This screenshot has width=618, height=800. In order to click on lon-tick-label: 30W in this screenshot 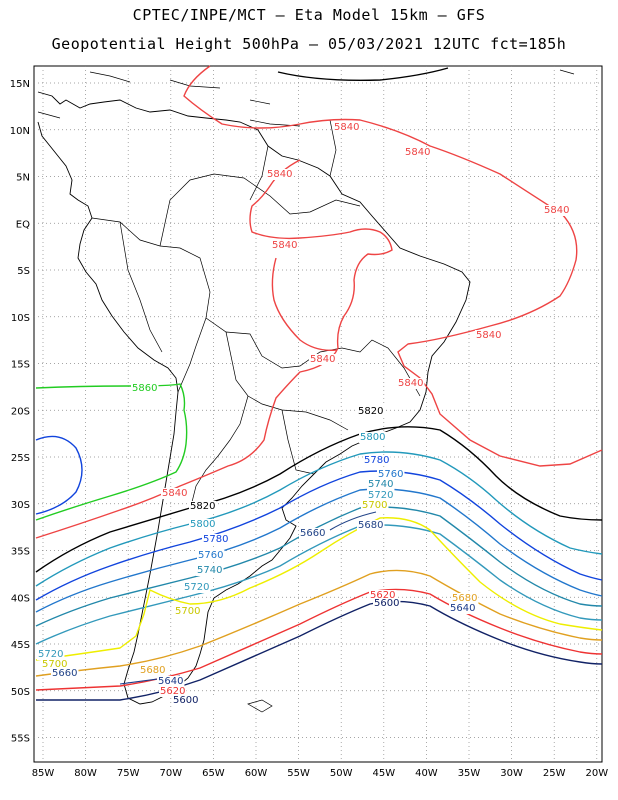, I will do `click(511, 773)`.